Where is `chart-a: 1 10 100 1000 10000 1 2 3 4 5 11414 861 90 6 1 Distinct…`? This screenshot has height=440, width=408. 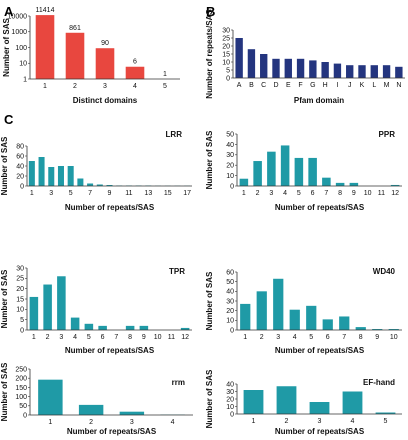
chart-a: 1 10 100 1000 10000 1 2 3 4 5 11414 861 90 6 1 Distinct… is located at coordinates (91, 56).